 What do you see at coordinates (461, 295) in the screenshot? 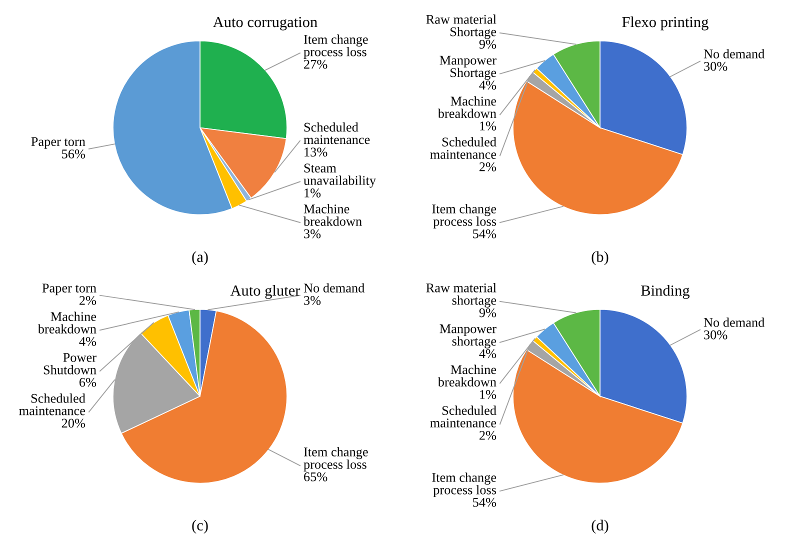
I see `slice-label: Raw material shortage` at bounding box center [461, 295].